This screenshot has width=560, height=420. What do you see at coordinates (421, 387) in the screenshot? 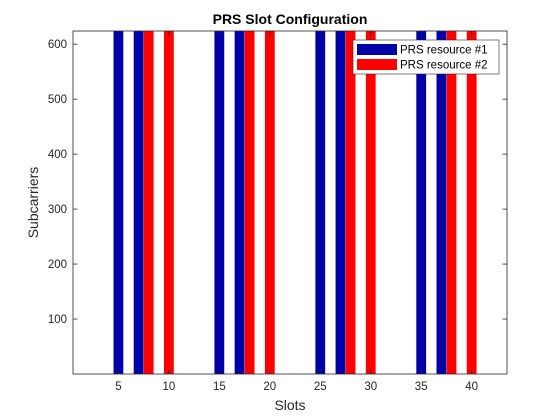
I see `x-tick-label: 35` at bounding box center [421, 387].